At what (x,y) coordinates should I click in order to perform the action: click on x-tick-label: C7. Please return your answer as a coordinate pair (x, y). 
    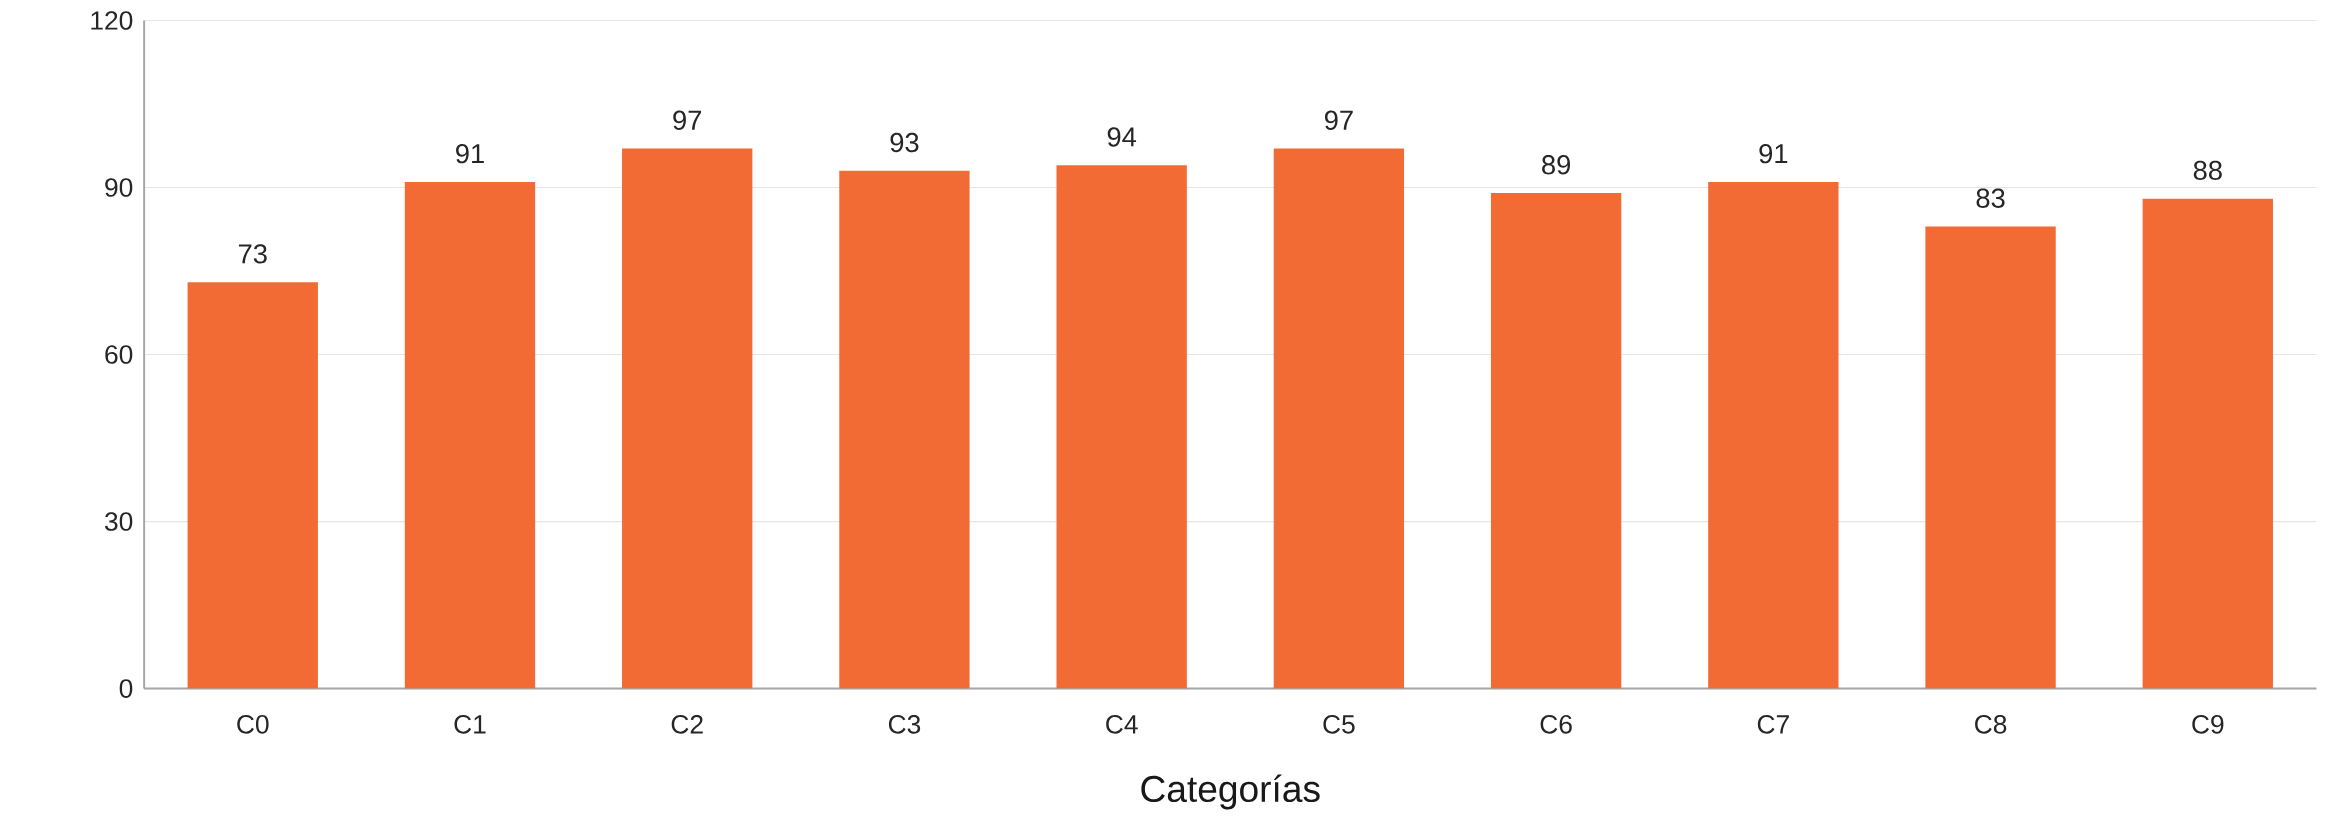
    Looking at the image, I should click on (1773, 724).